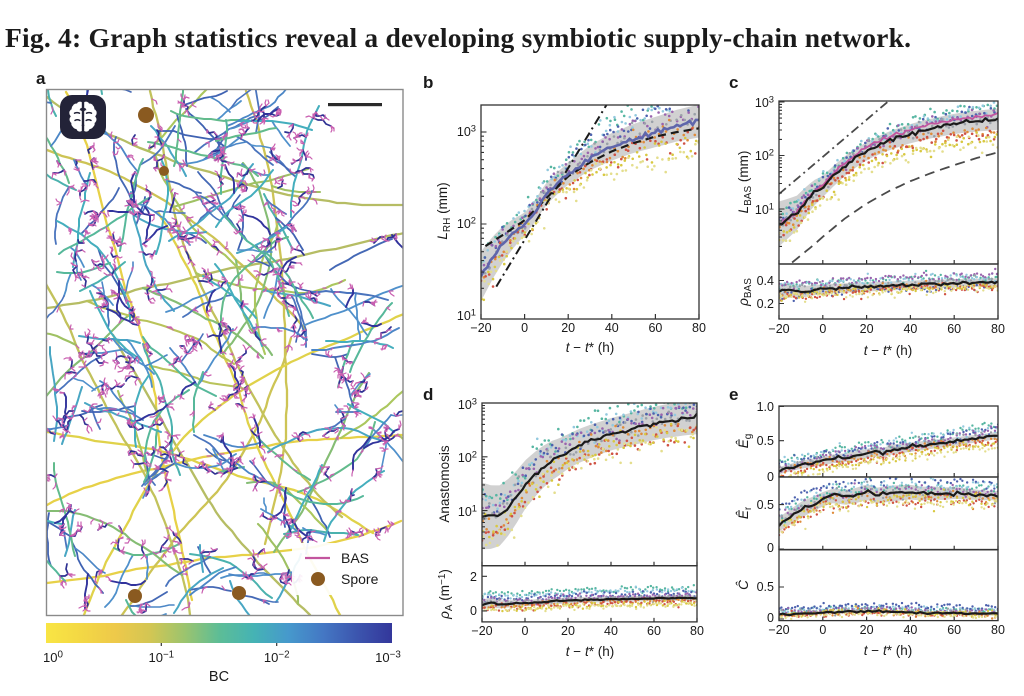 The height and width of the screenshot is (696, 1024). What do you see at coordinates (446, 594) in the screenshot?
I see `svg-text: ρA (m−1)` at bounding box center [446, 594].